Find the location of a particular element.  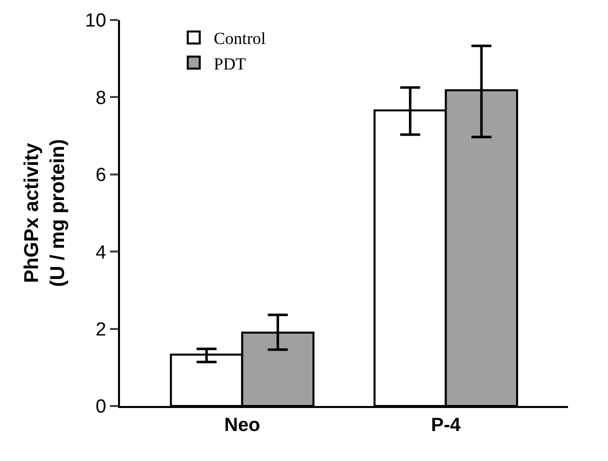

legend-label: Control is located at coordinates (240, 38).